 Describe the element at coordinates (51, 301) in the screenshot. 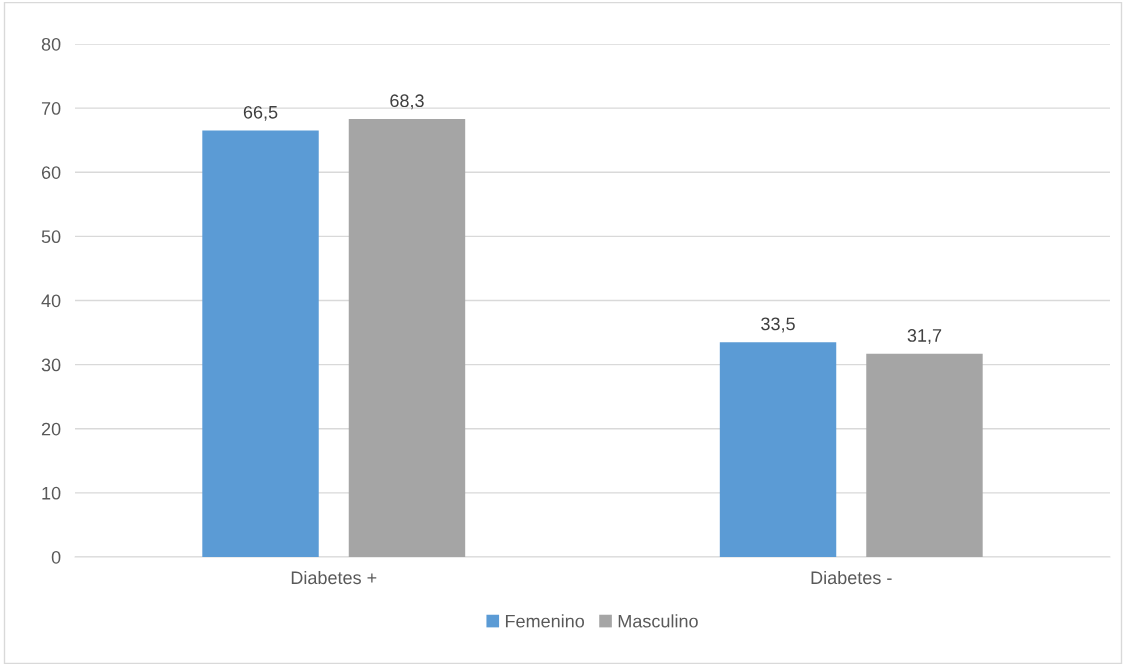

I see `y-tick-label: 40` at that location.